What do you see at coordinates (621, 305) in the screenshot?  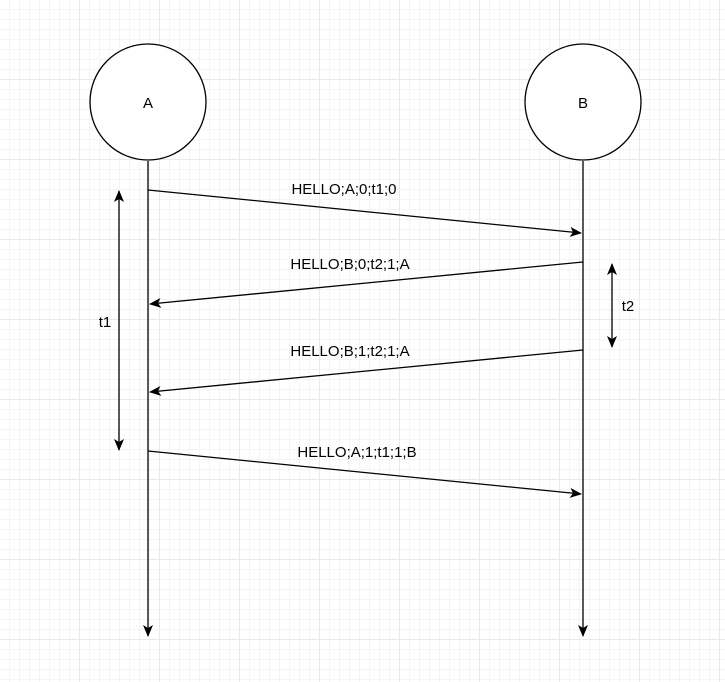 I see `interval-t2: t2` at bounding box center [621, 305].